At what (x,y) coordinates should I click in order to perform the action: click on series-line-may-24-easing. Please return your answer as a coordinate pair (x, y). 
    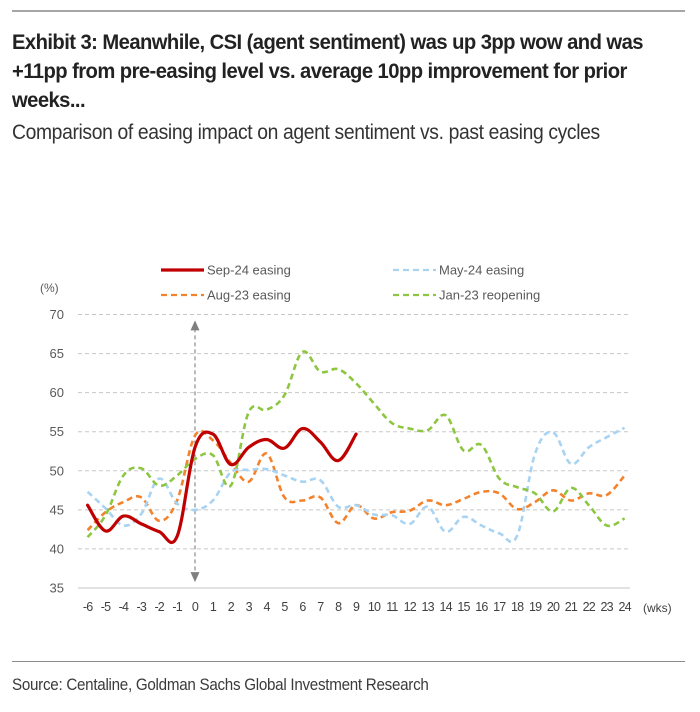
    Looking at the image, I should click on (356, 484).